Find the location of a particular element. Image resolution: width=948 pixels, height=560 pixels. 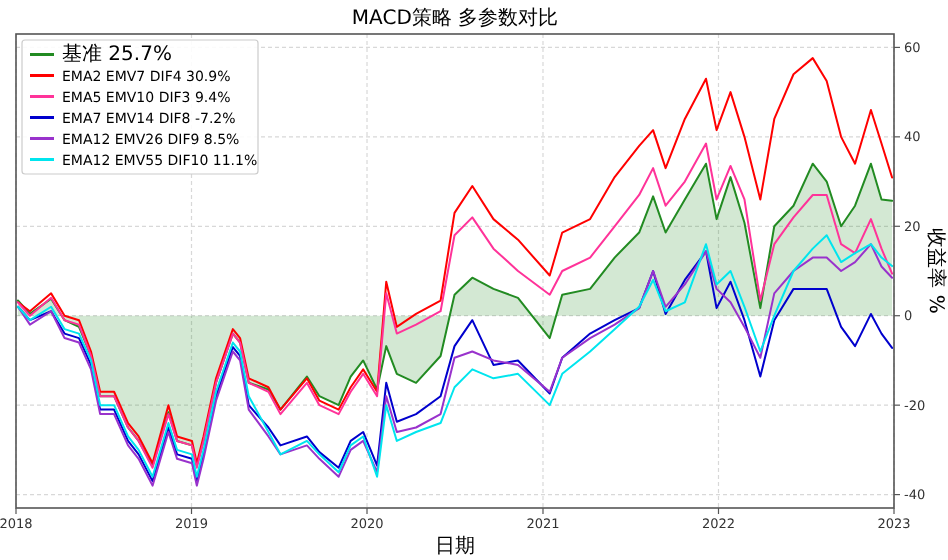

x-axis-title: 日期 is located at coordinates (455, 546).